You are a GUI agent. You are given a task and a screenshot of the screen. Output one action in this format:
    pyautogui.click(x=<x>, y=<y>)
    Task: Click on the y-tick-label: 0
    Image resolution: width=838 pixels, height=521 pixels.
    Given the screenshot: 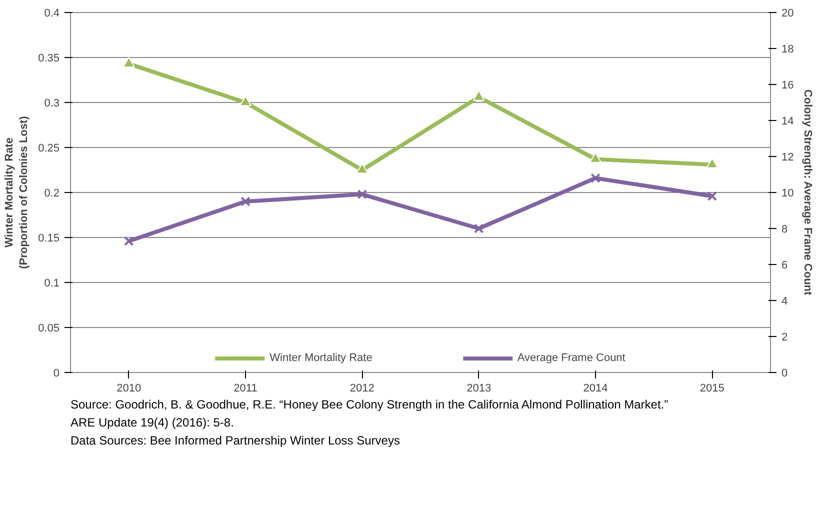 What is the action you would take?
    pyautogui.click(x=56, y=374)
    